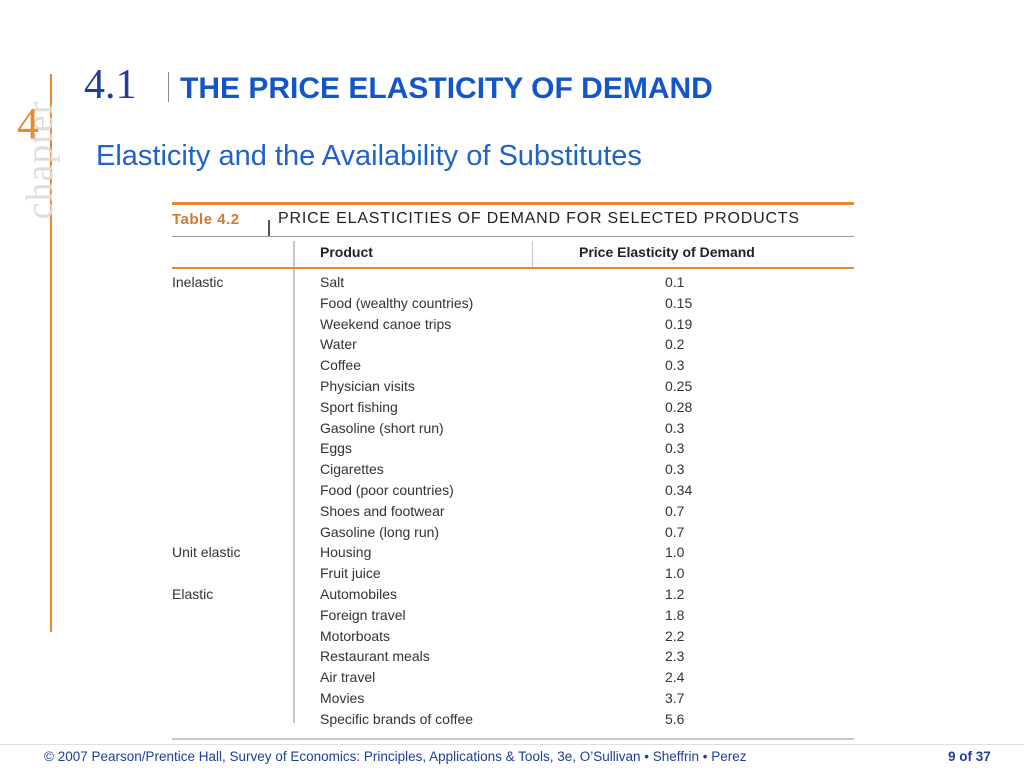 Image resolution: width=1024 pixels, height=768 pixels. What do you see at coordinates (513, 719) in the screenshot?
I see `table-row: Specific brands of coffee 5.6` at bounding box center [513, 719].